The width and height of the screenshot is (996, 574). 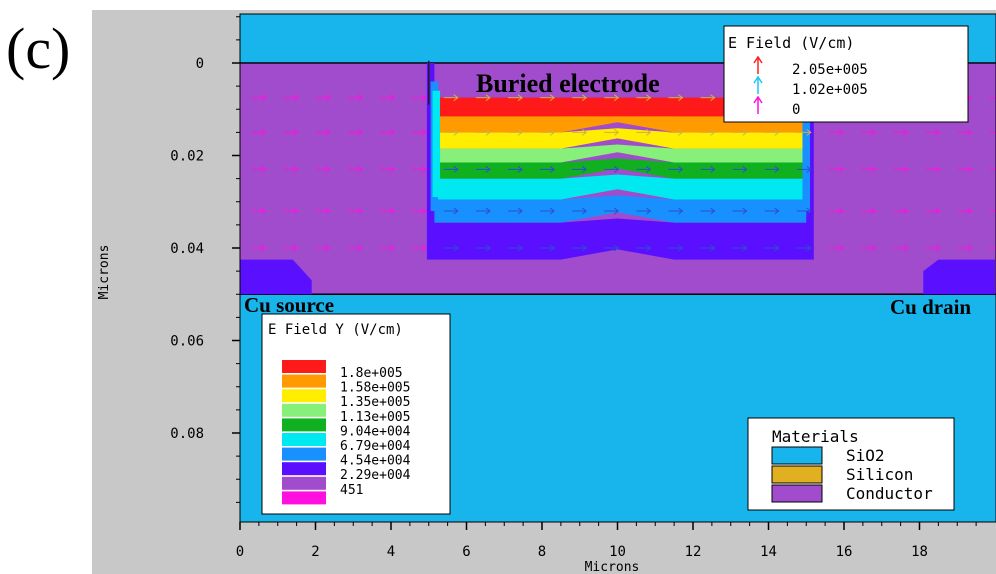 I want to click on vector-legend-arrowhead, so click(x=758, y=99).